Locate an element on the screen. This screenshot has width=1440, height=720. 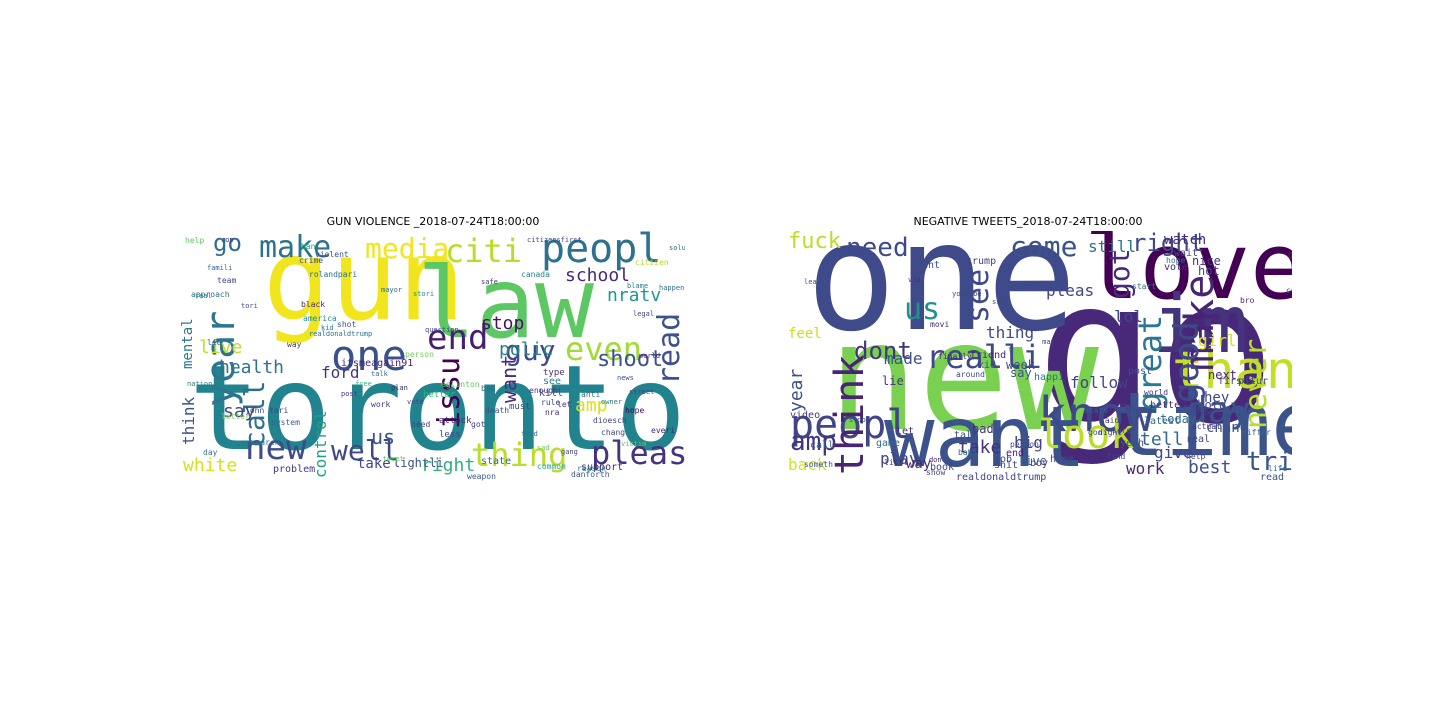
cloud-word: team is located at coordinates (226, 281).